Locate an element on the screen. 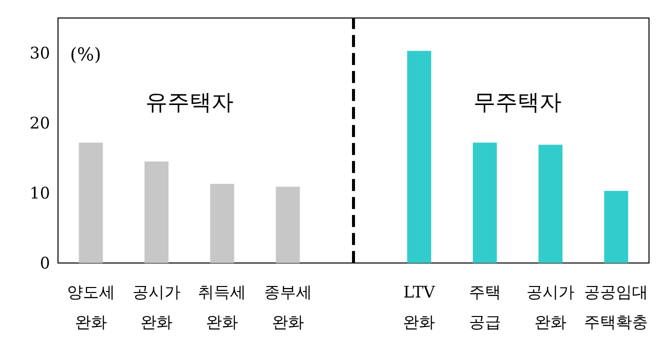 This screenshot has height=345, width=669. annotation: 무주택자 is located at coordinates (518, 103).